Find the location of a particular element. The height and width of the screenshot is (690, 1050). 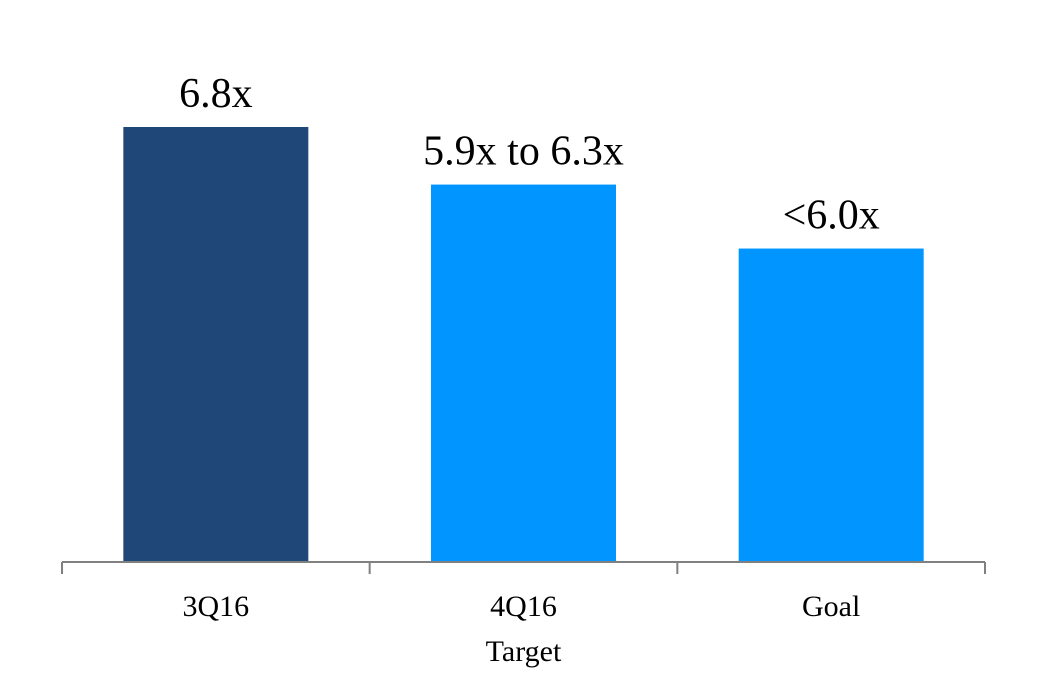

bar-4q16 is located at coordinates (523, 373).